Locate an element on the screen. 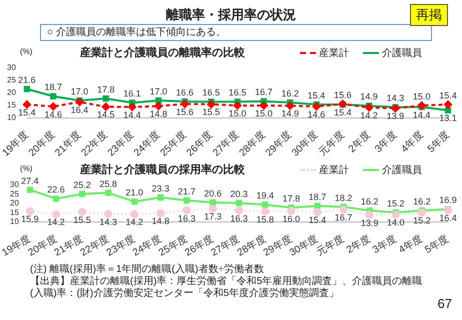 The height and width of the screenshot is (320, 462). data-label: 21.6 is located at coordinates (27, 79).